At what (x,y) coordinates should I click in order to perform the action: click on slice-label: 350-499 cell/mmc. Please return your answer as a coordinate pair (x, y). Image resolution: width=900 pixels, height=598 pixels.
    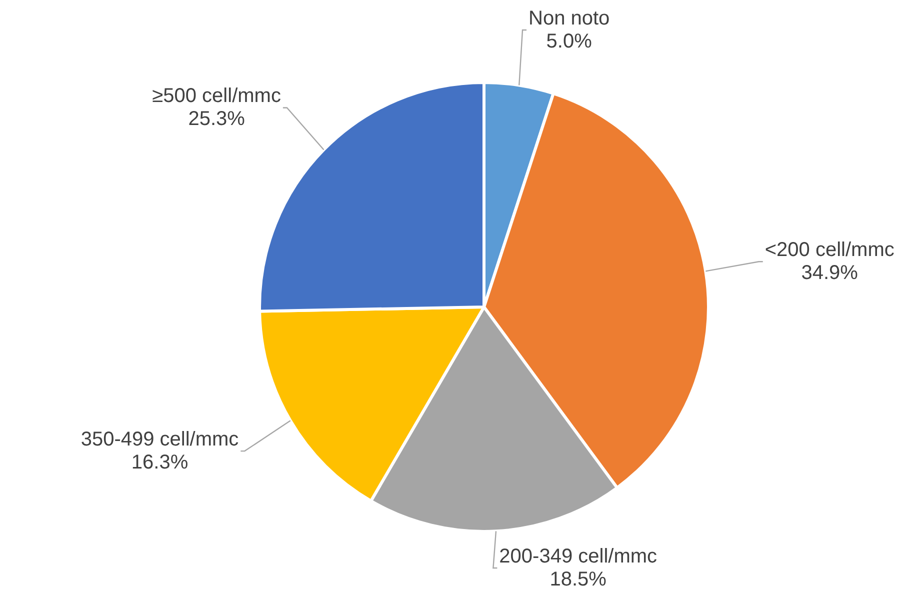
    Looking at the image, I should click on (159, 439).